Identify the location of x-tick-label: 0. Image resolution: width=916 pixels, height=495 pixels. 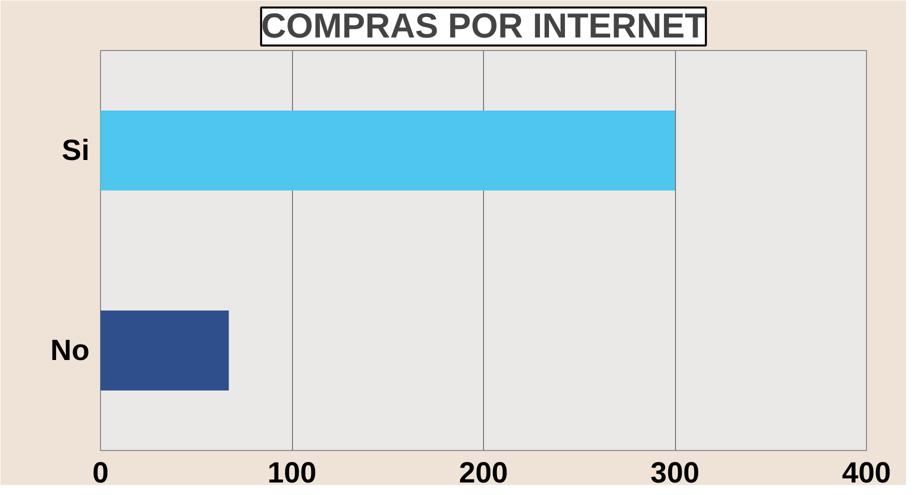
(100, 473).